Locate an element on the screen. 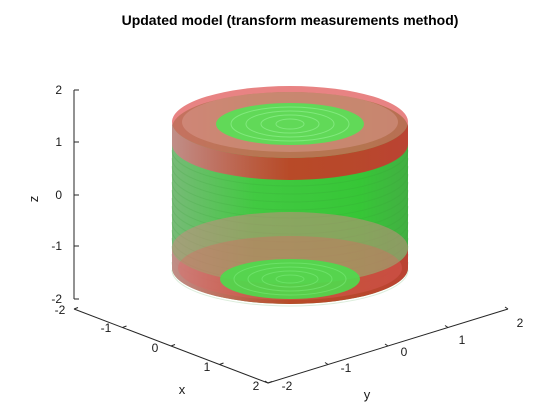  x-tick-label: -1 is located at coordinates (106, 328).